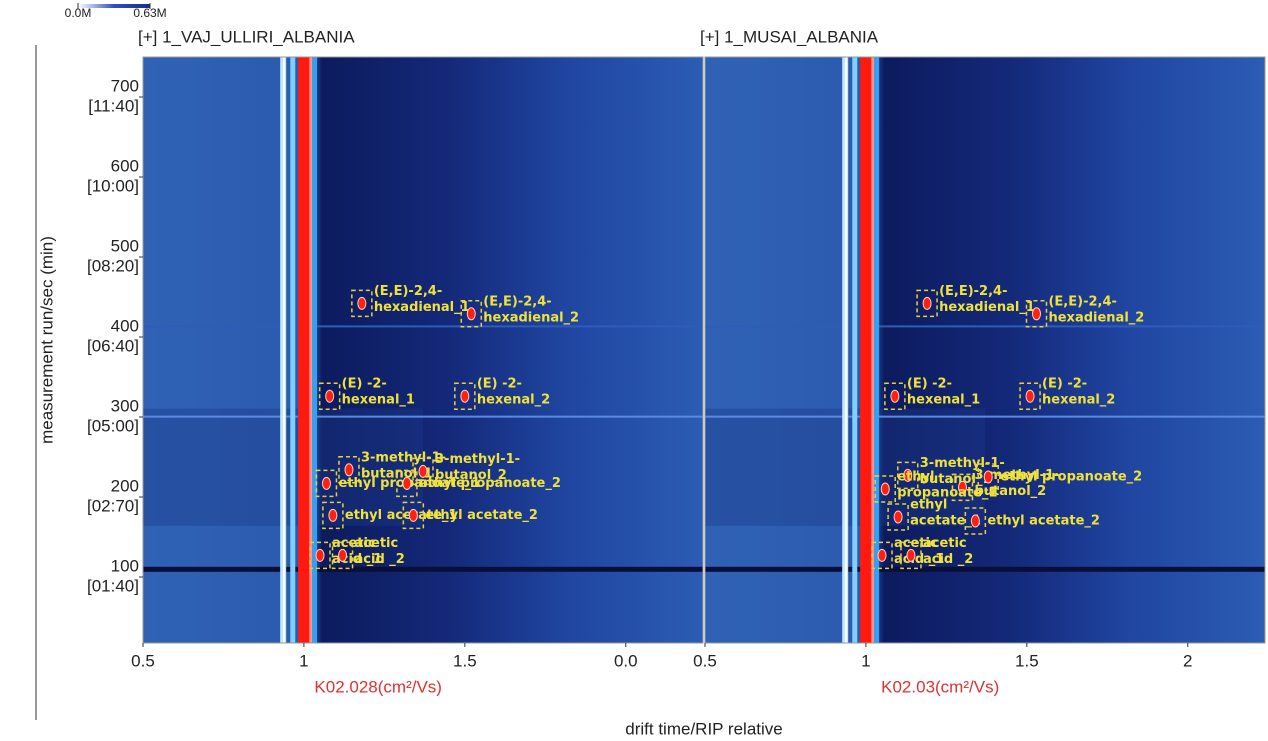 Image resolution: width=1268 pixels, height=741 pixels. What do you see at coordinates (125, 485) in the screenshot?
I see `y-tick-label: 200` at bounding box center [125, 485].